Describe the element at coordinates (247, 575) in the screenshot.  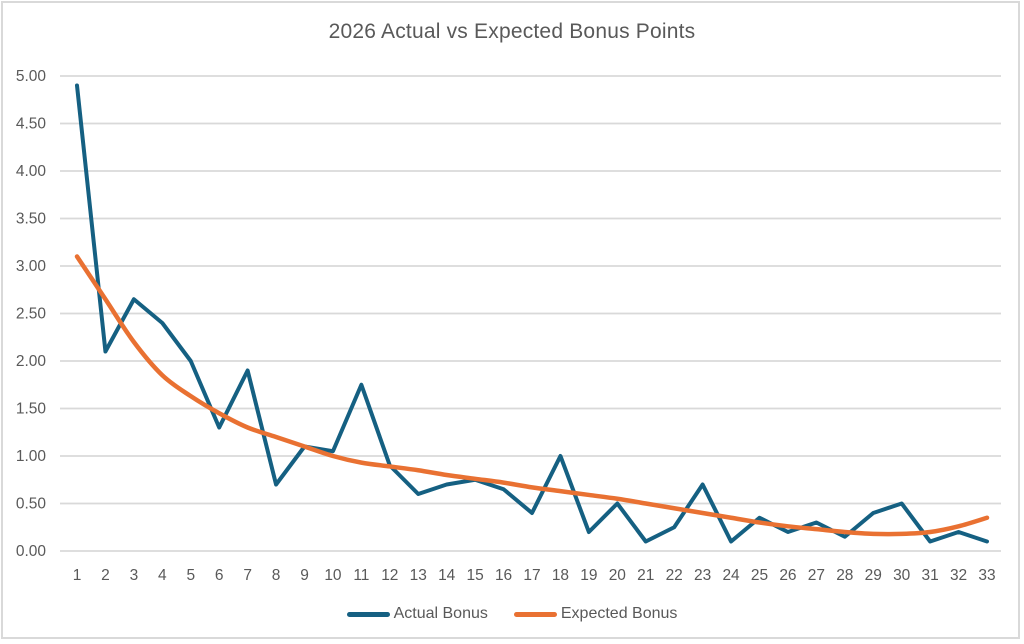
I see `x-axis-tick-label: 7` at that location.